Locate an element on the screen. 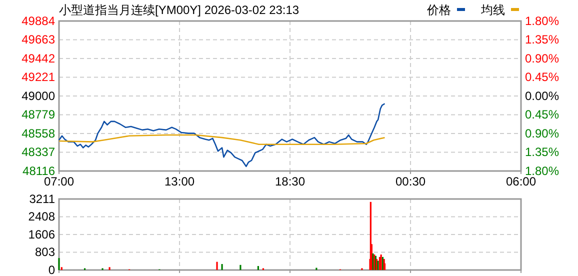 This screenshot has width=578, height=276. y-tick-label: 0 is located at coordinates (52, 269).